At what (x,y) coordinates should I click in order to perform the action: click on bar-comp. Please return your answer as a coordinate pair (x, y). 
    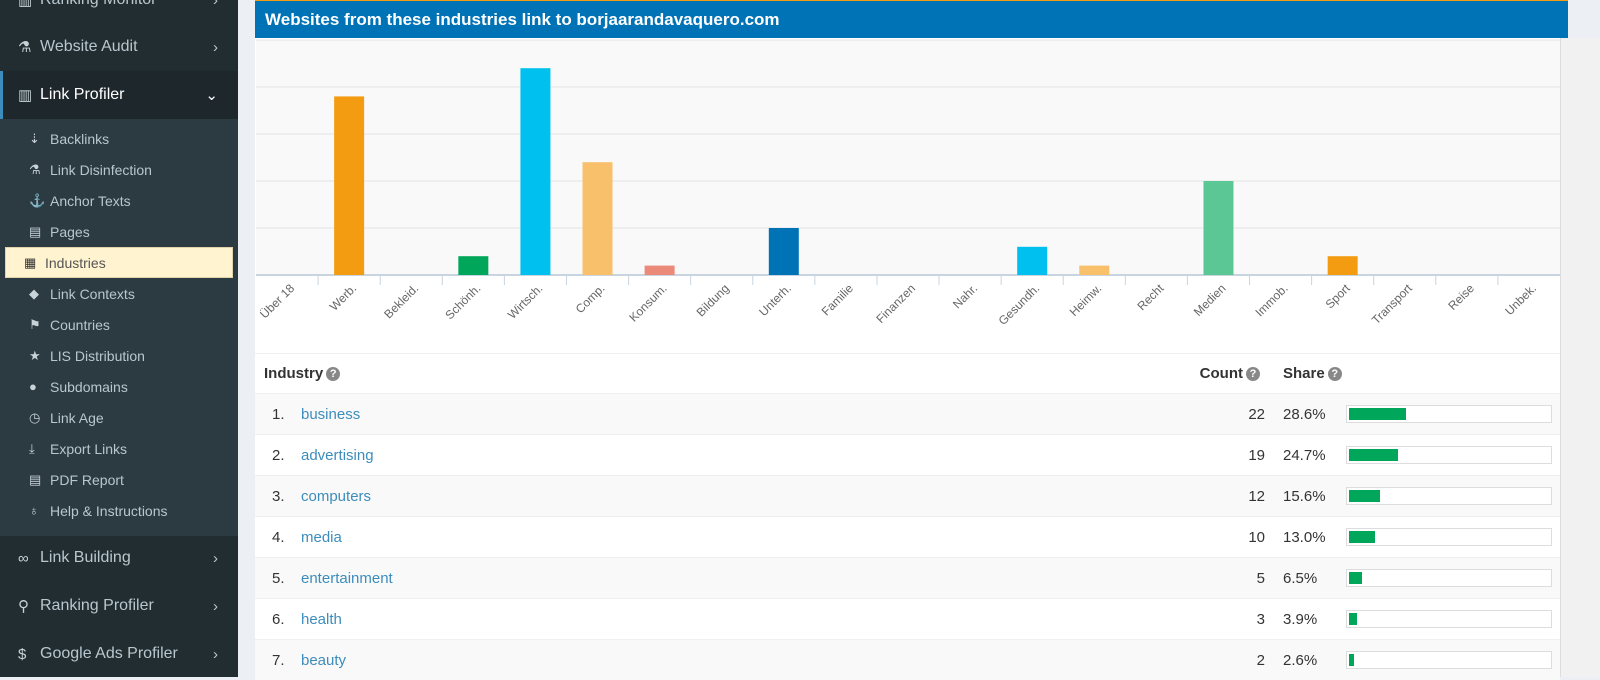
    Looking at the image, I should click on (597, 218).